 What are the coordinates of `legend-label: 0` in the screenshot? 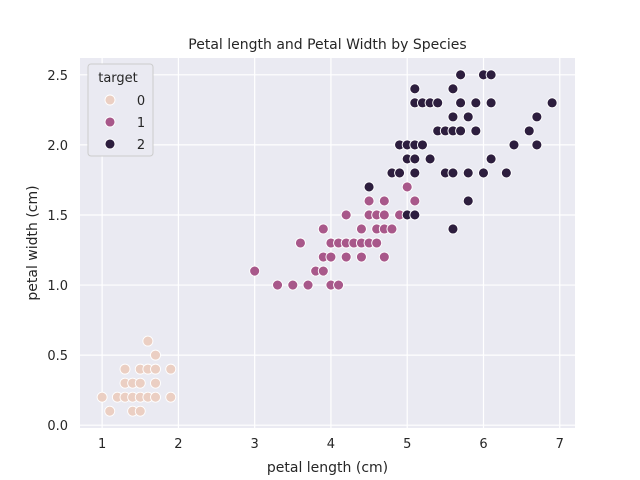 It's located at (141, 101).